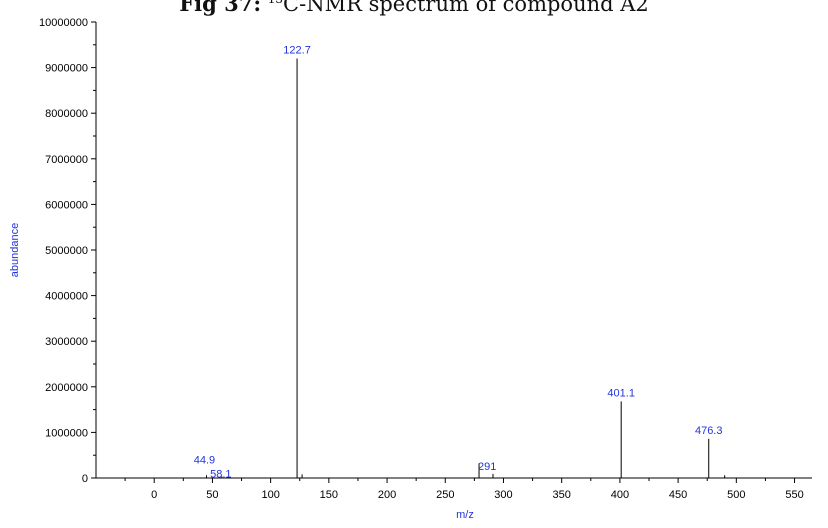 The width and height of the screenshot is (828, 528). What do you see at coordinates (220, 475) in the screenshot?
I see `peak-label: 58.1` at bounding box center [220, 475].